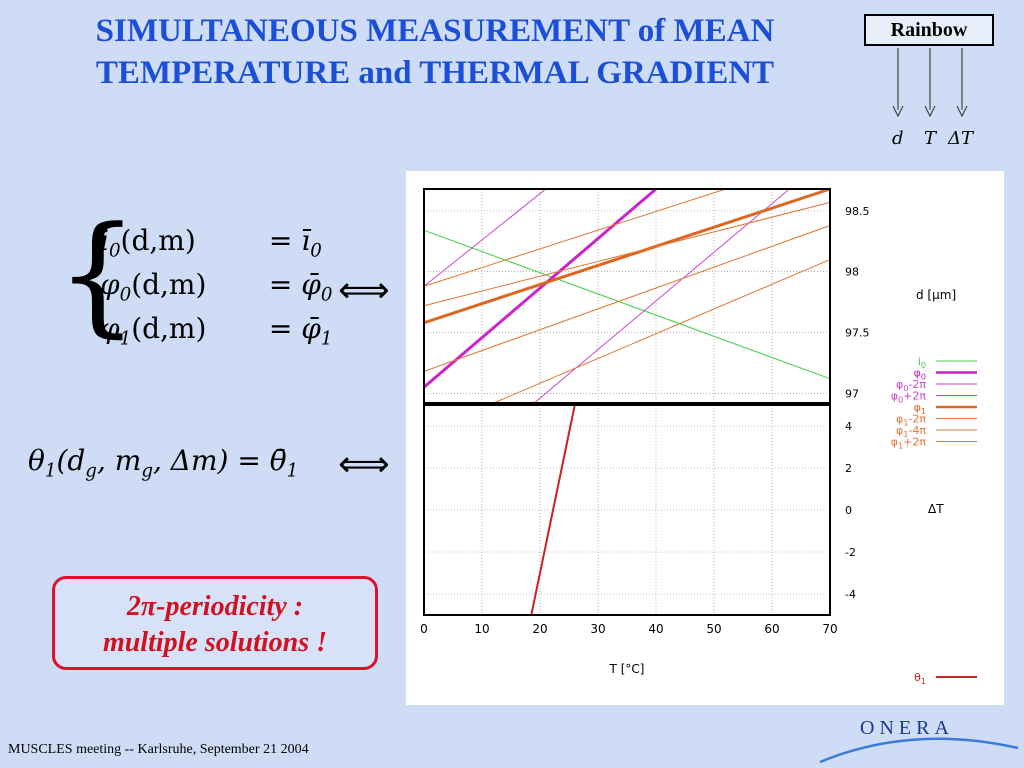 This screenshot has width=1024, height=768. I want to click on bottom-panel-y-tick-label: -4, so click(850, 594).